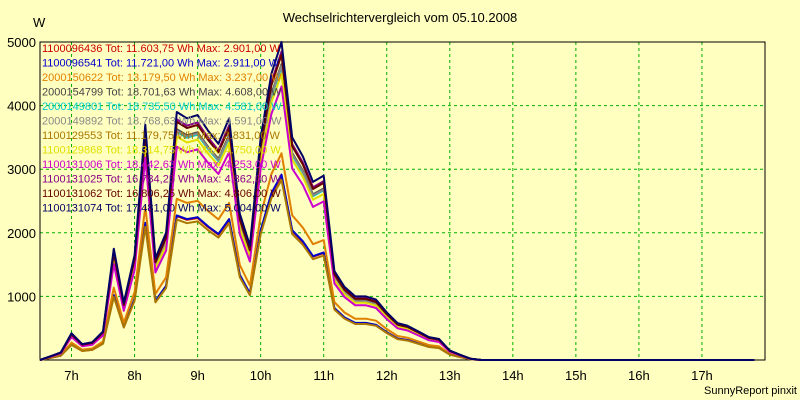 This screenshot has width=800, height=400. Describe the element at coordinates (21, 233) in the screenshot. I see `y-tick-label: 2000` at that location.